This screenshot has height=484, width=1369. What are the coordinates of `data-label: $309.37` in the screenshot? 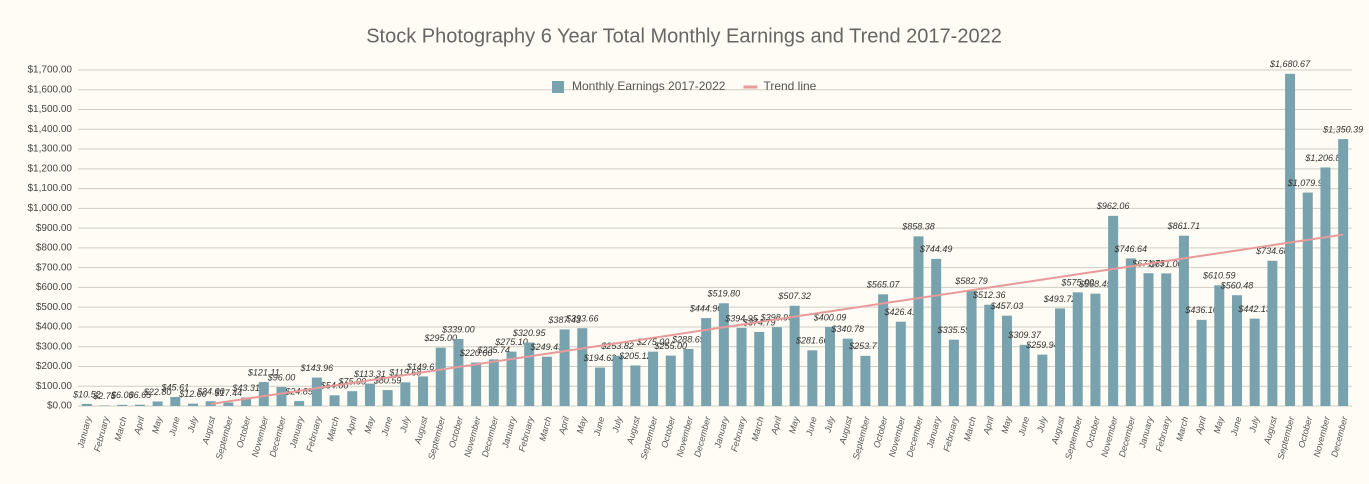 It's located at (1024, 335).